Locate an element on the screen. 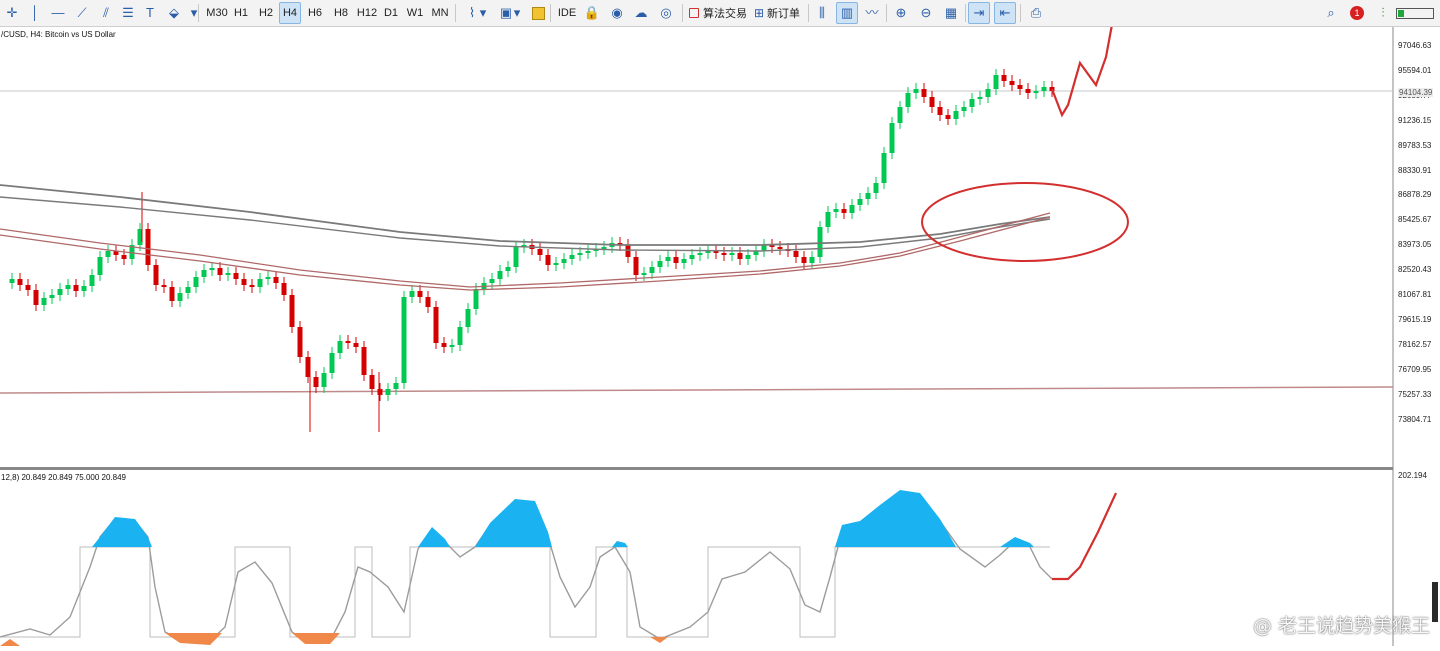 The height and width of the screenshot is (651, 1440). screenshot-button: ⎙ is located at coordinates (1036, 13).